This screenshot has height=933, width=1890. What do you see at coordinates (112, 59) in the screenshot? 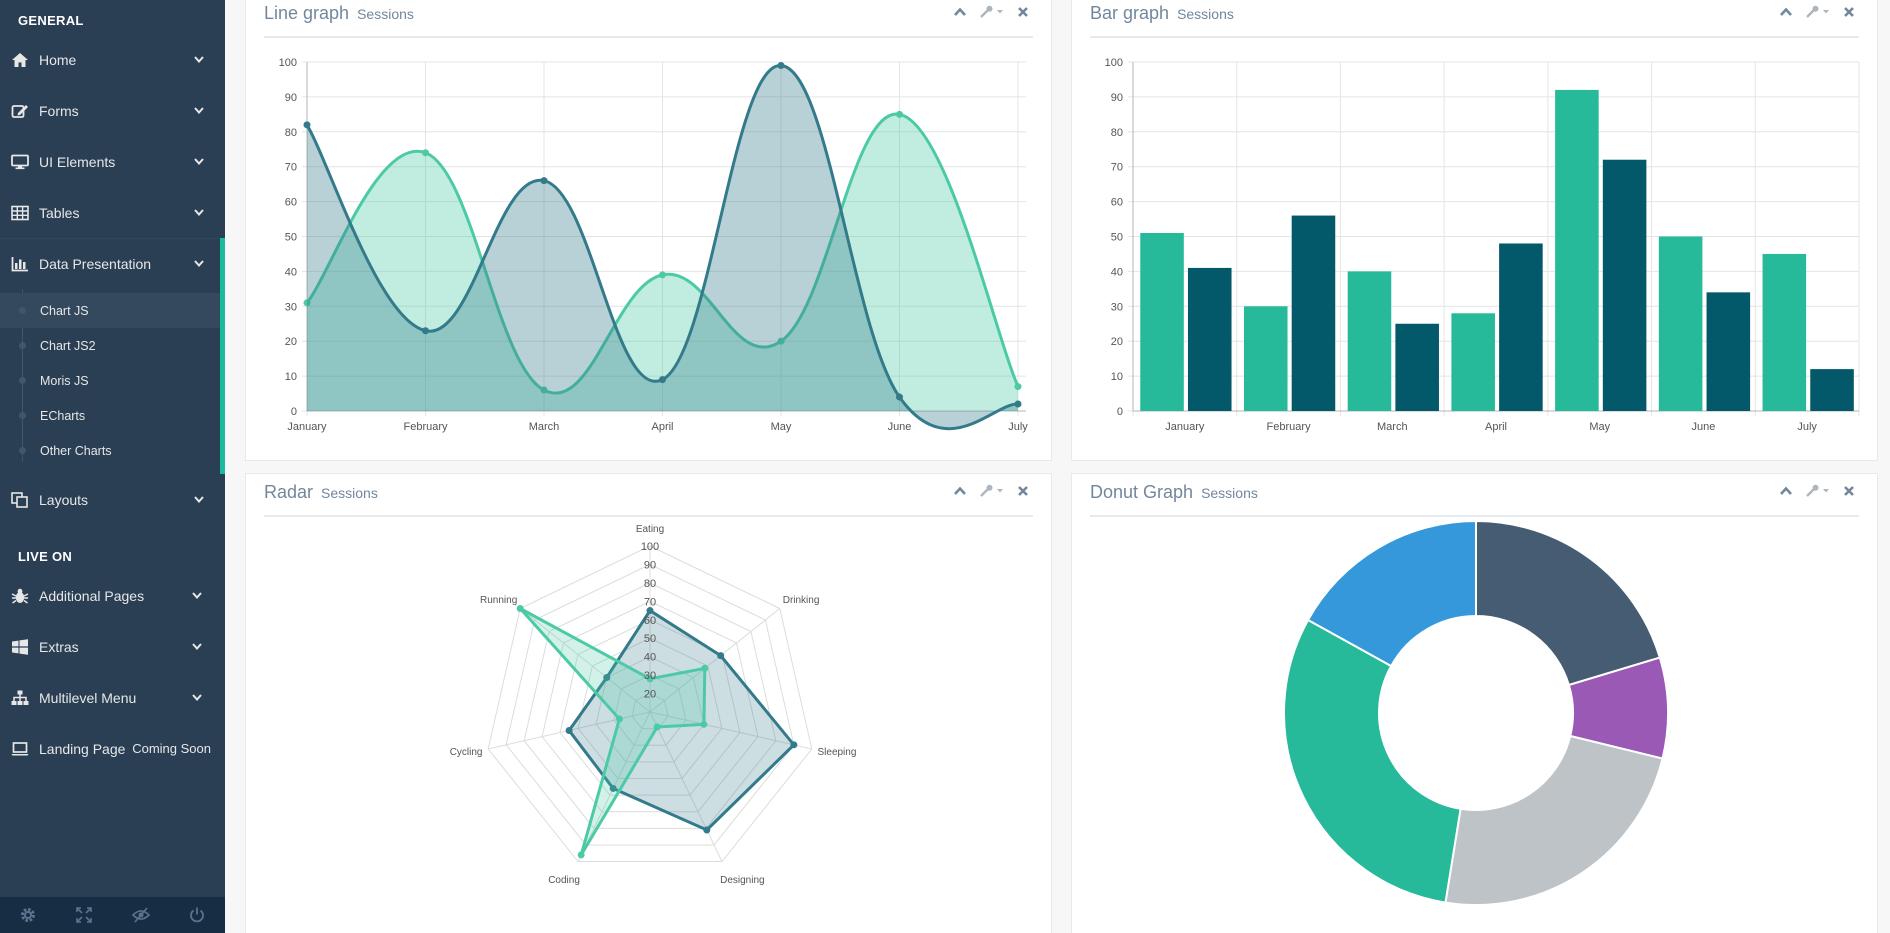
I see `sidebar-item-home: Home` at bounding box center [112, 59].